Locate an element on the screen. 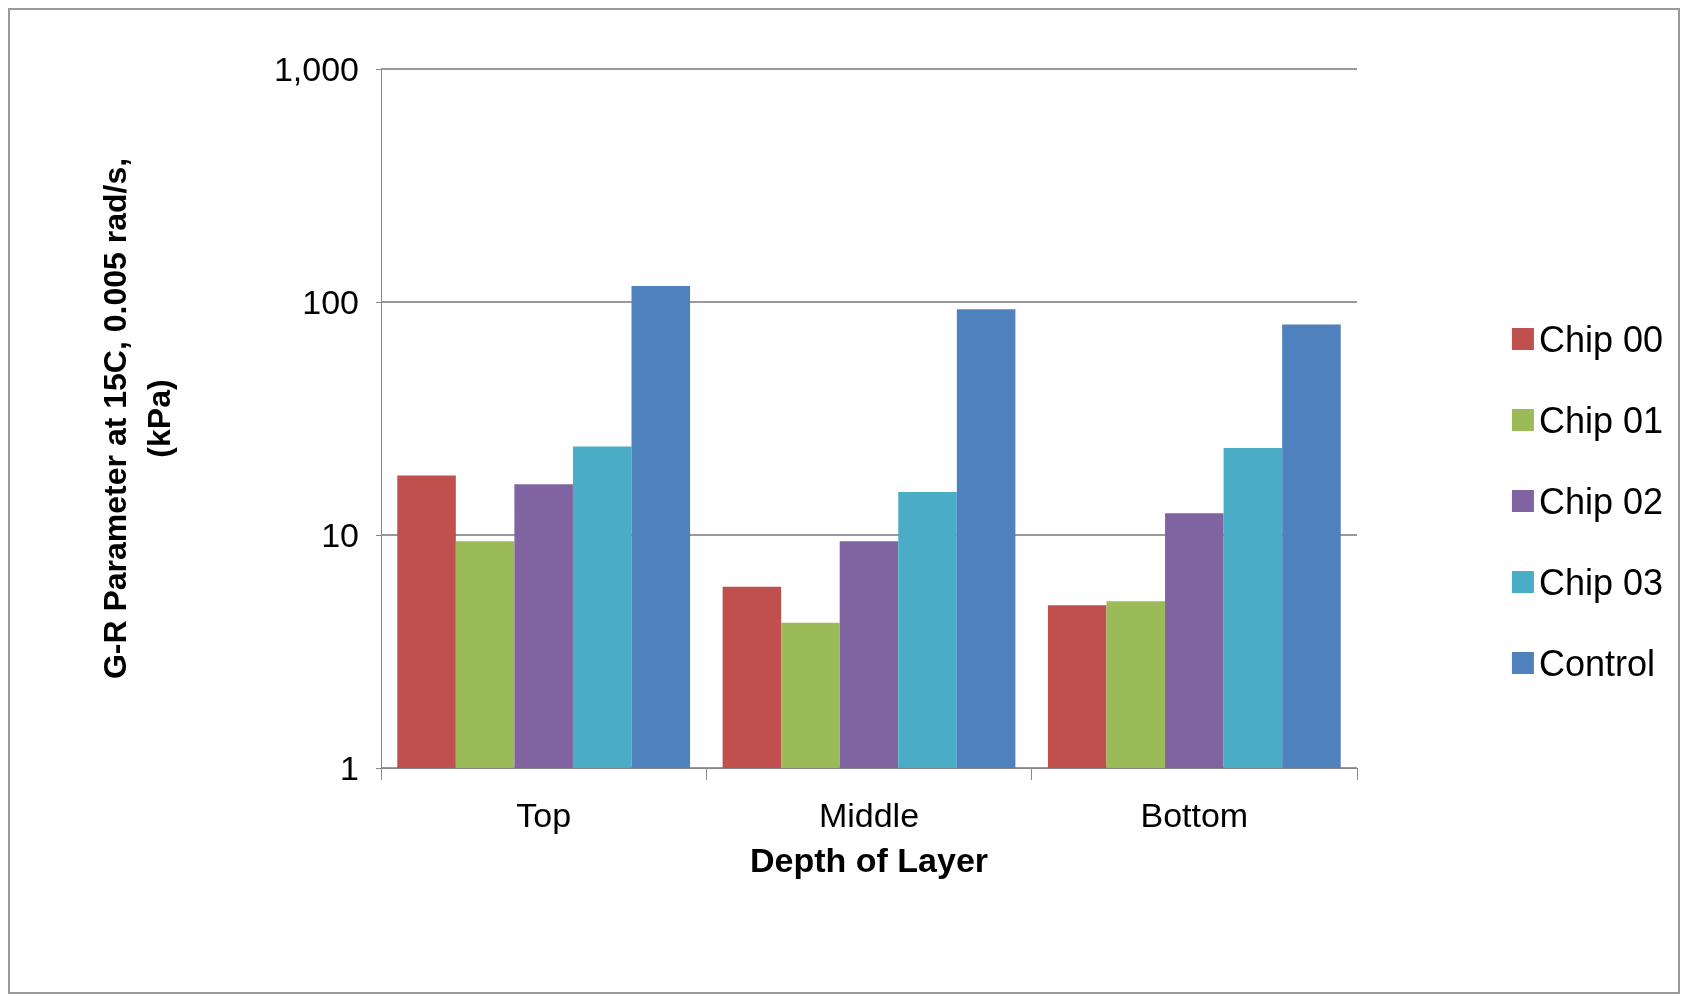 The image size is (1688, 1004). y-axis-title: G-R Parameter at 15C, 0.005 rad/s, (kPa) is located at coordinates (137, 418).